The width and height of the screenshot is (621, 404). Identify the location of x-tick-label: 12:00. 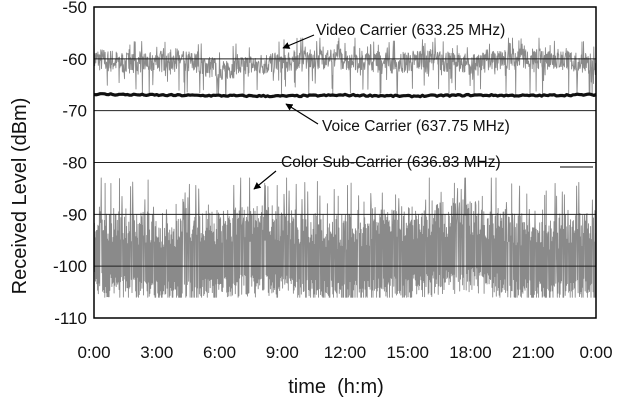
(345, 352).